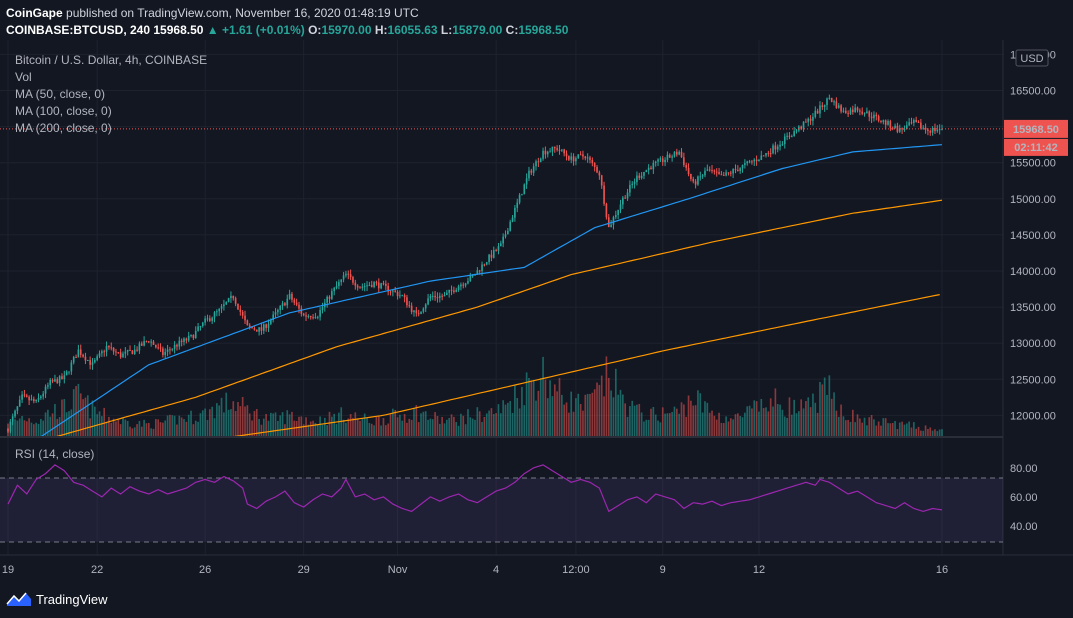 Image resolution: width=1073 pixels, height=618 pixels. Describe the element at coordinates (178, 30) in the screenshot. I see `last-price: 15968.50` at that location.